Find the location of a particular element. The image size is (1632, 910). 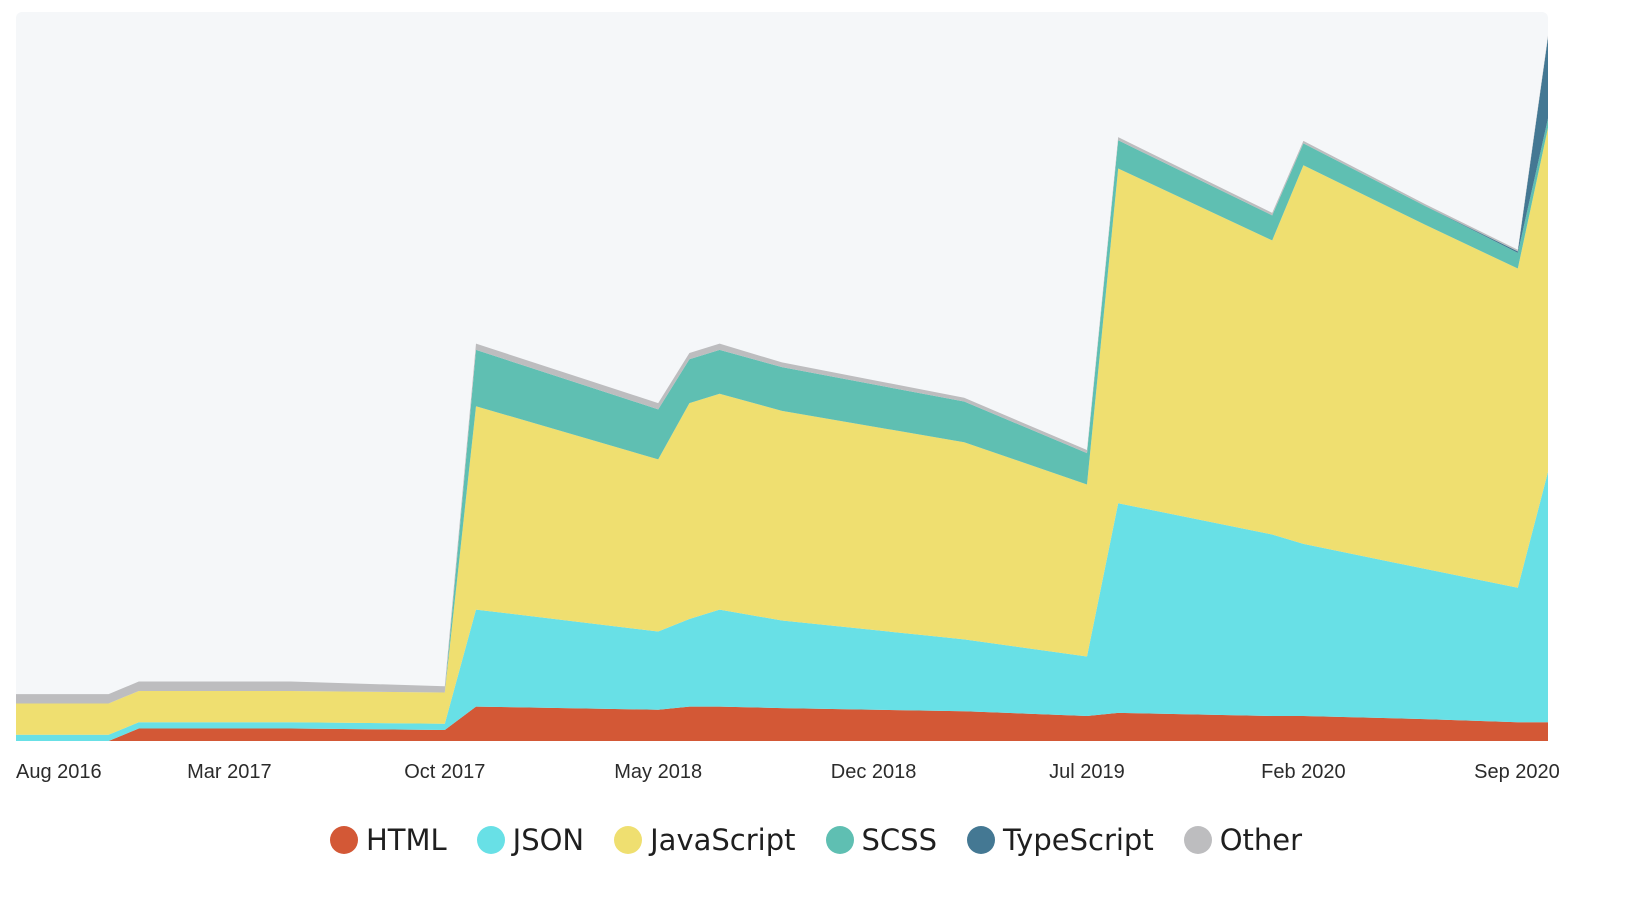

x-tick-label: Mar 2017 is located at coordinates (229, 772).